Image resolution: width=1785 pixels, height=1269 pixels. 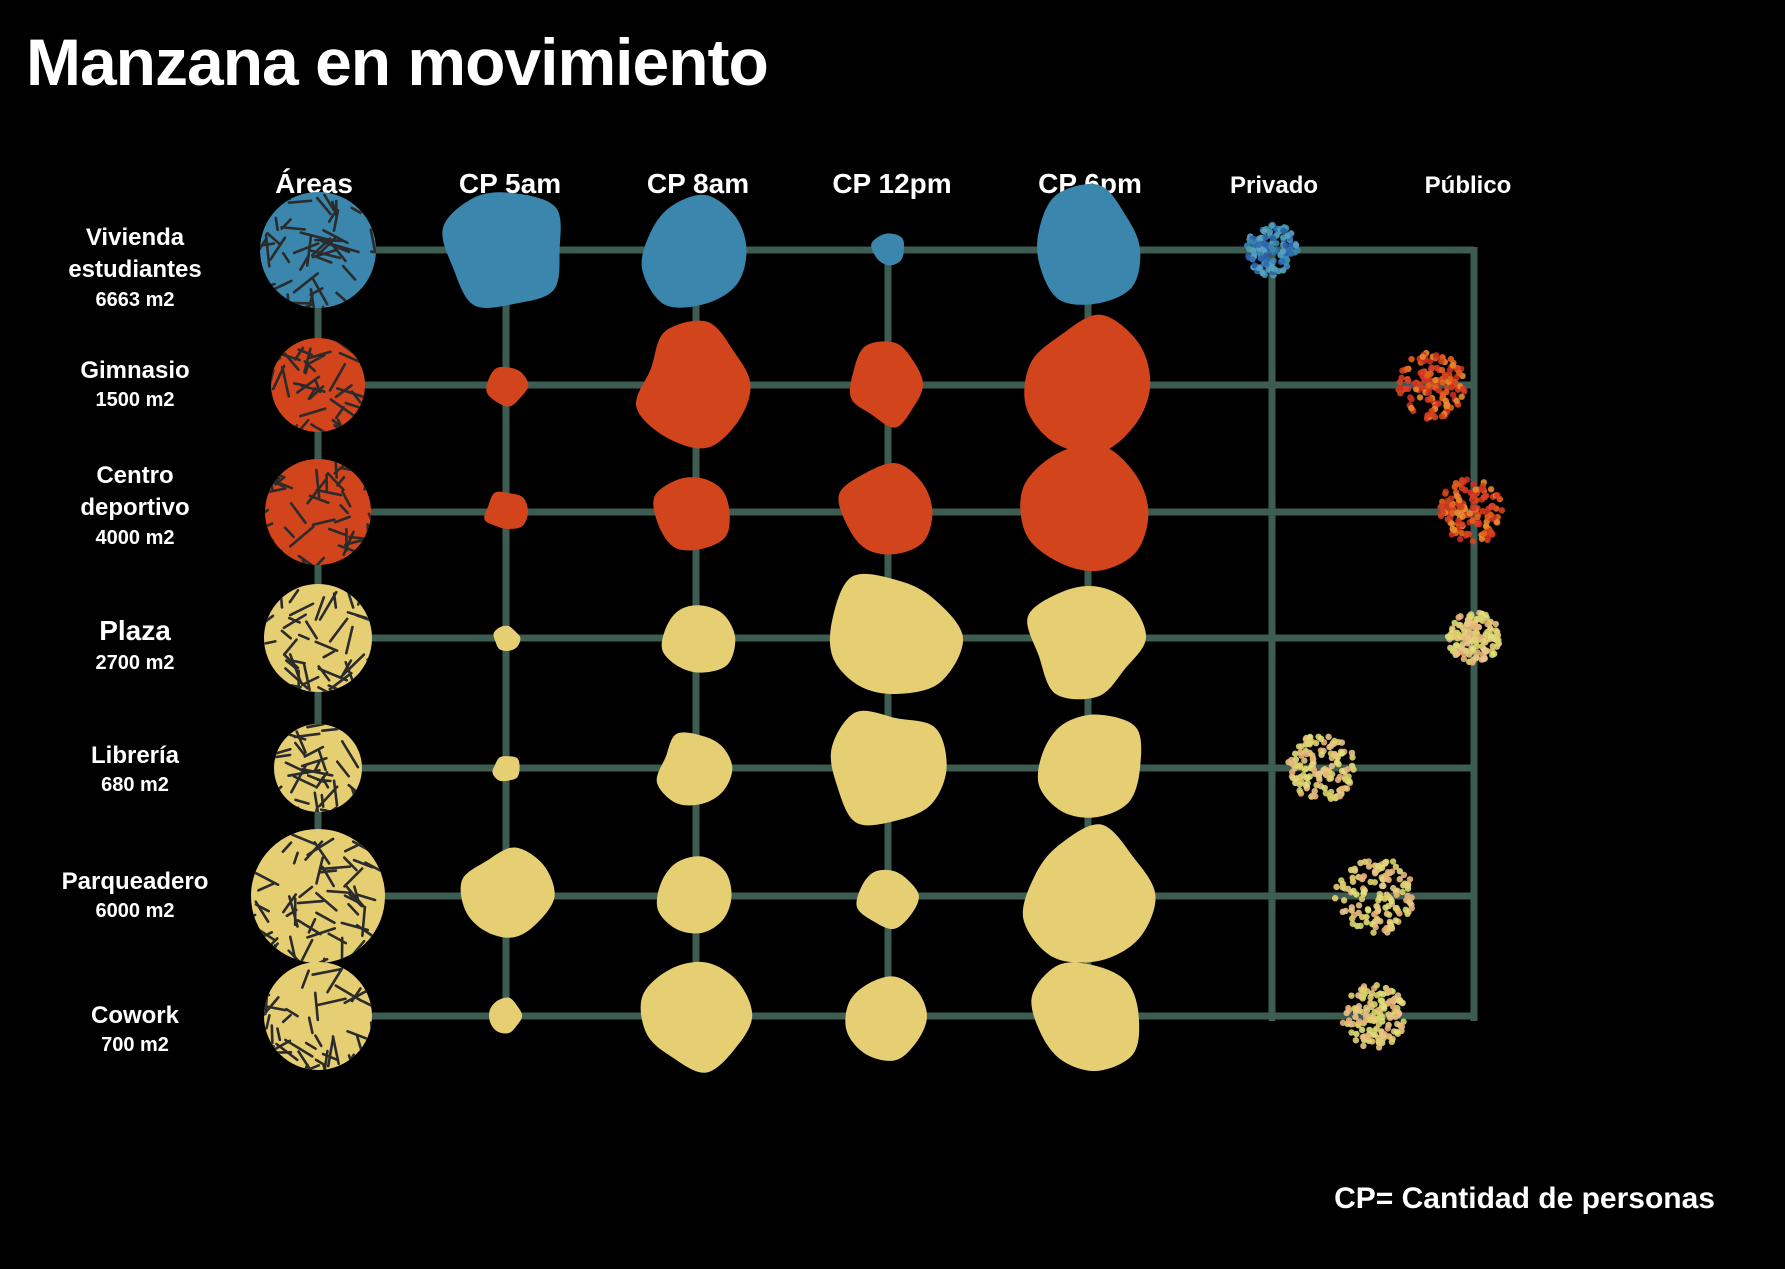 I want to click on row-name: Vivienda estudiantes, so click(x=135, y=254).